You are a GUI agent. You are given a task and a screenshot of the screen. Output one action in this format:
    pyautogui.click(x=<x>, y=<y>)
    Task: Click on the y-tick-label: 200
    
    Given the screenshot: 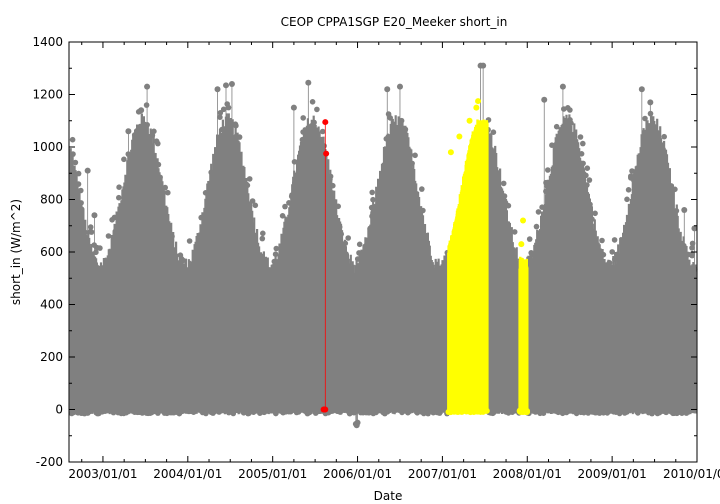 What is the action you would take?
    pyautogui.click(x=51, y=357)
    